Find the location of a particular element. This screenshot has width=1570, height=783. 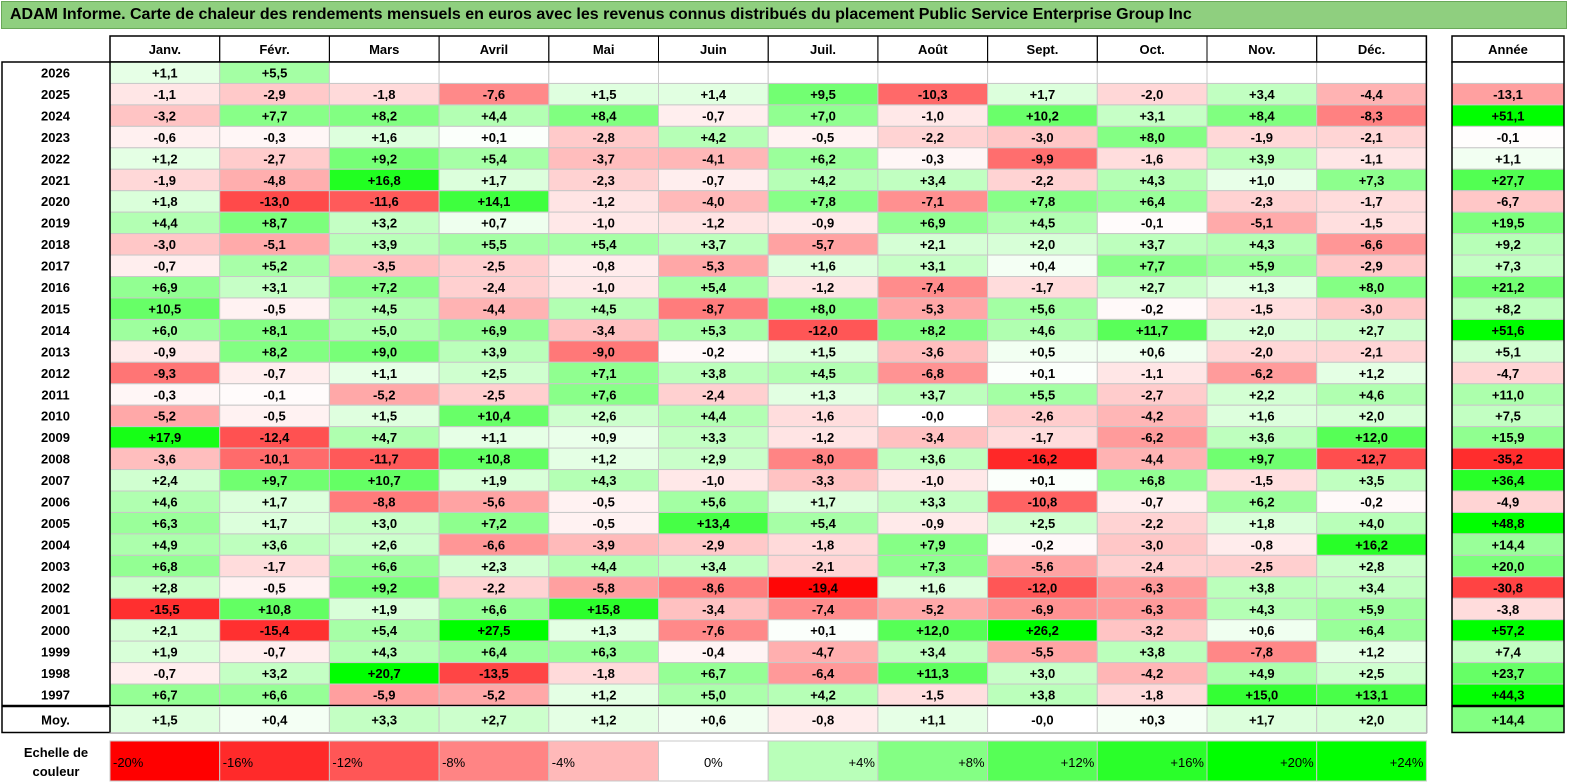

cell-value: +11,3 is located at coordinates (933, 673).